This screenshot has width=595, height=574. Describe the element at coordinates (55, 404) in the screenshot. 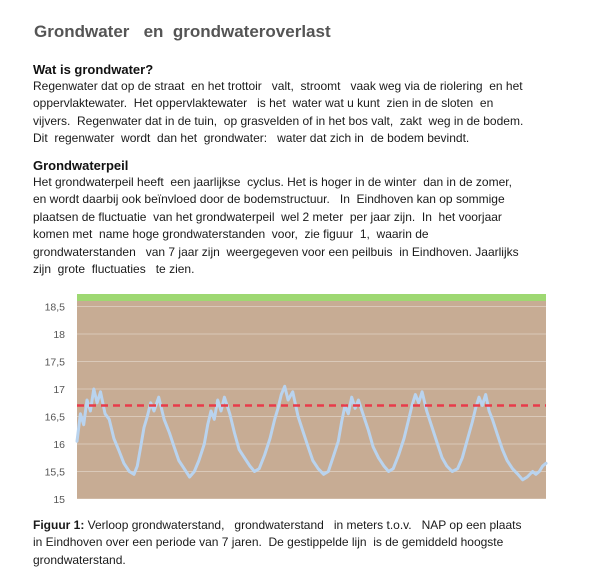

I see `chart-y-axis-ticks: 18,5 18 17,5 17 16,5 16 15,5 15` at that location.